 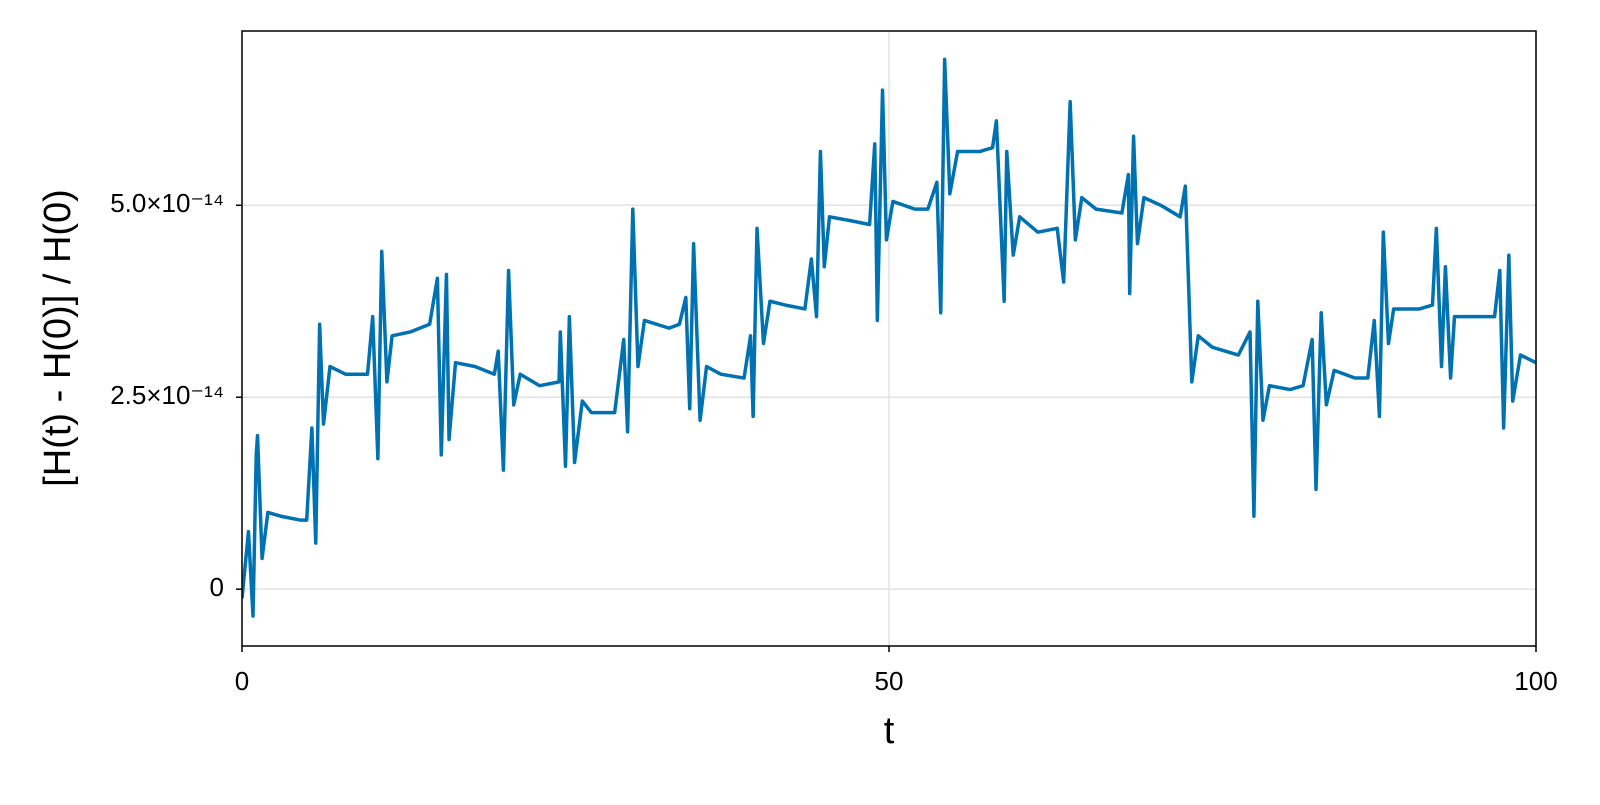 I want to click on x-tick-label: 0, so click(x=242, y=681).